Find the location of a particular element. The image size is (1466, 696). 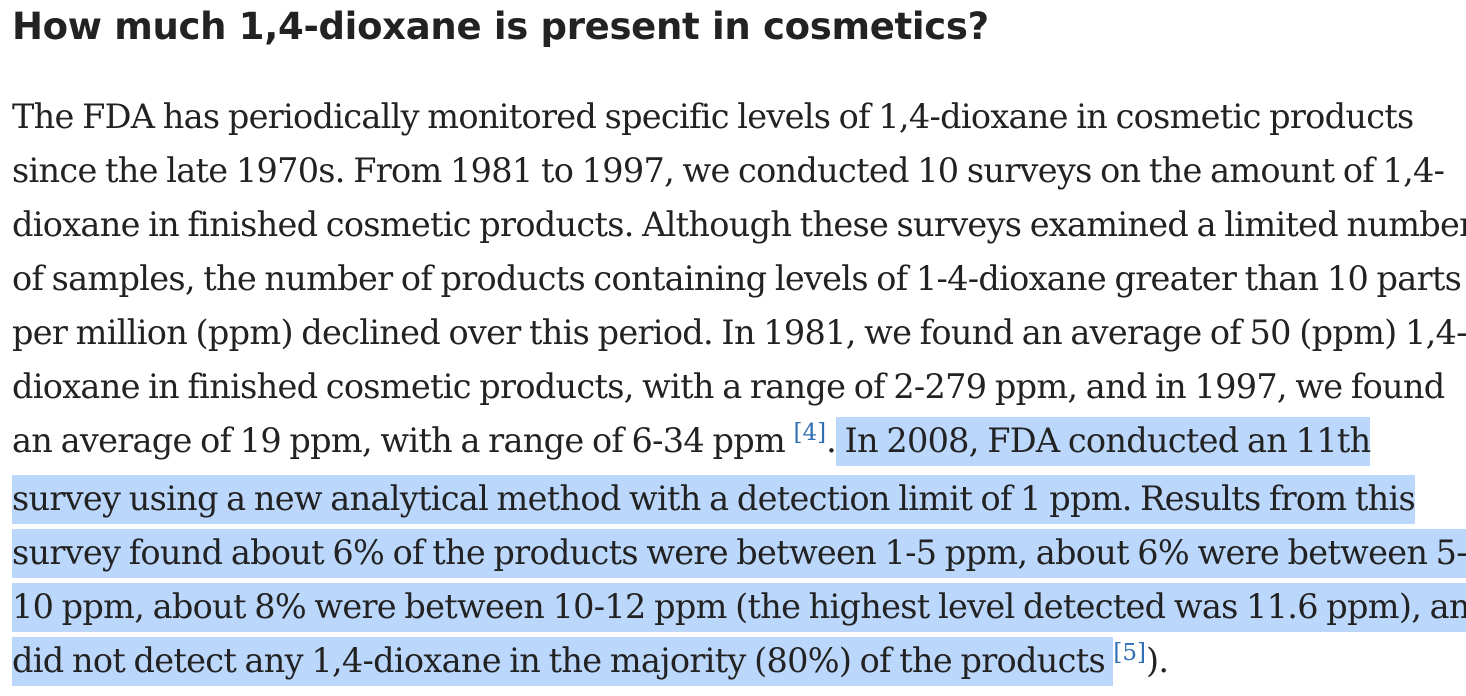

citation-link-5: [5] is located at coordinates (1129, 653).